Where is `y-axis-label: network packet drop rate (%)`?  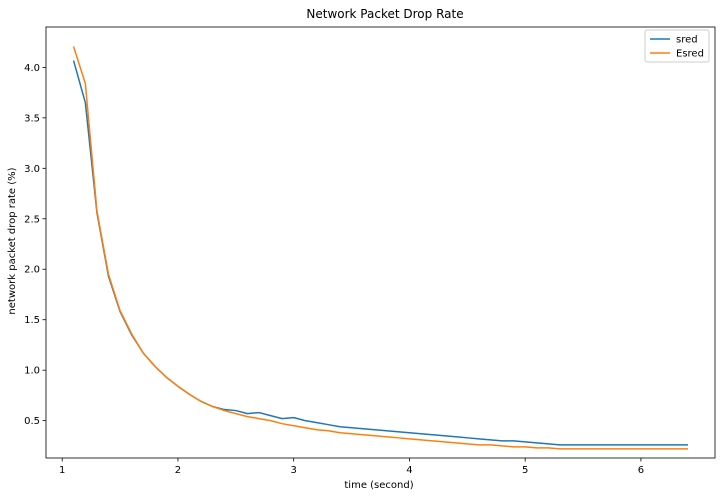 y-axis-label: network packet drop rate (%) is located at coordinates (12, 240).